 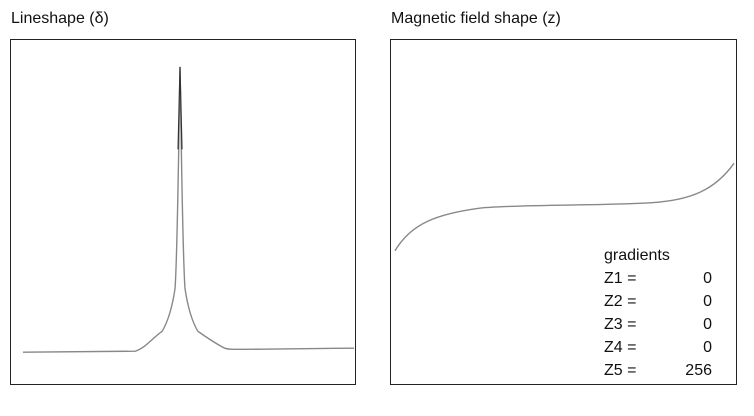 I want to click on lineshape-peak-core, so click(x=180, y=108).